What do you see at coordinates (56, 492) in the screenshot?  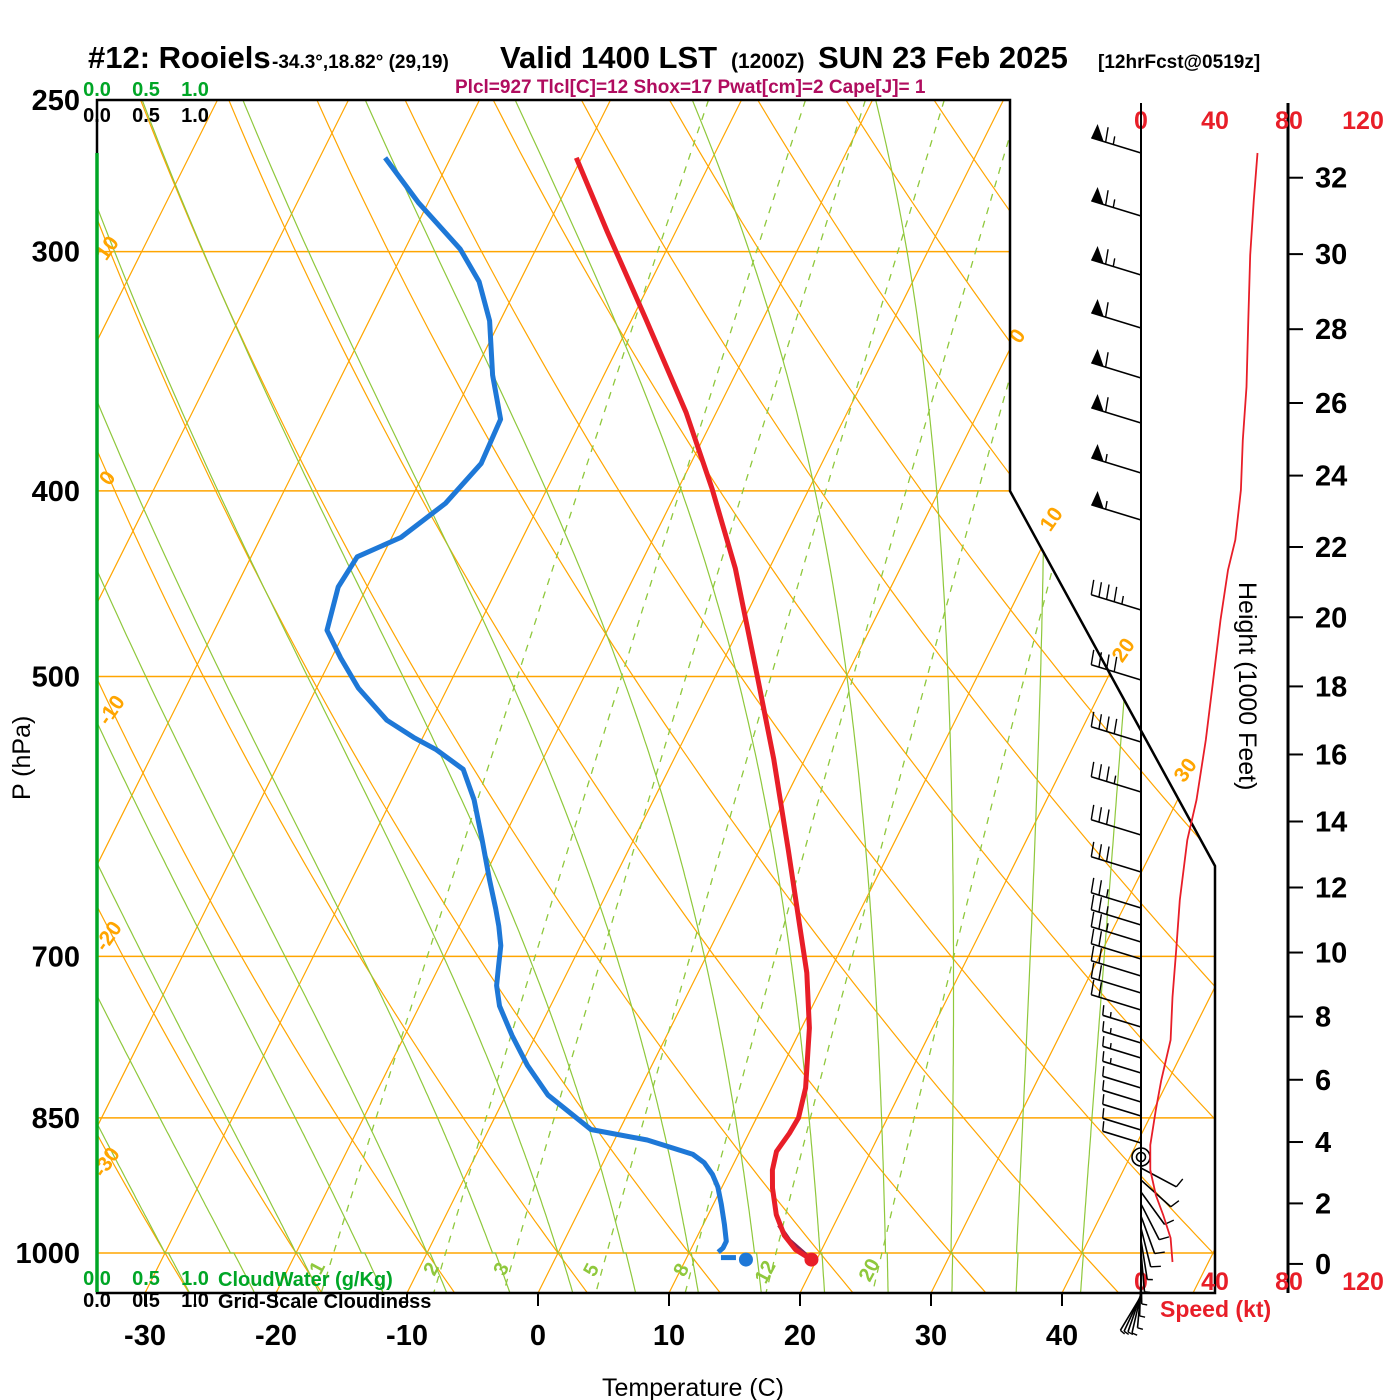 I see `svg-text: 400` at bounding box center [56, 492].